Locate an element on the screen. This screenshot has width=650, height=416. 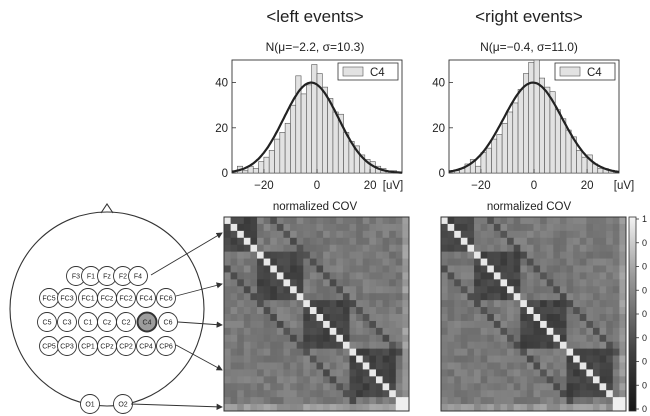
colorbar-tick-label: 0 is located at coordinates (644, 409).